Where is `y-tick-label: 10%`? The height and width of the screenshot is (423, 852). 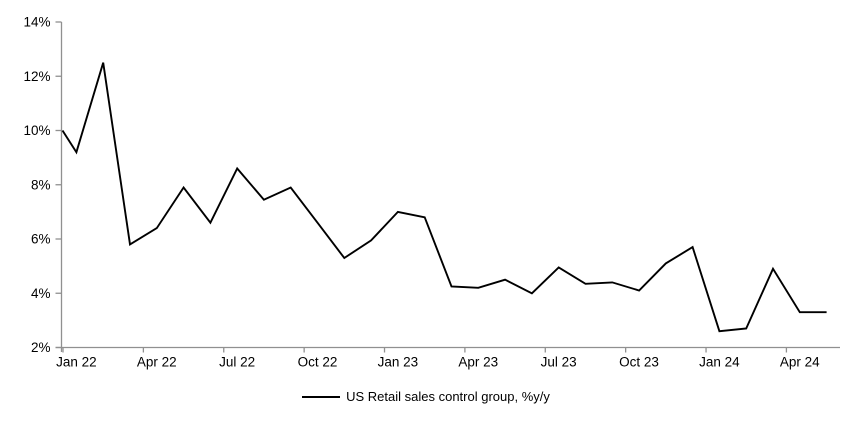
y-tick-label: 10% is located at coordinates (36, 130).